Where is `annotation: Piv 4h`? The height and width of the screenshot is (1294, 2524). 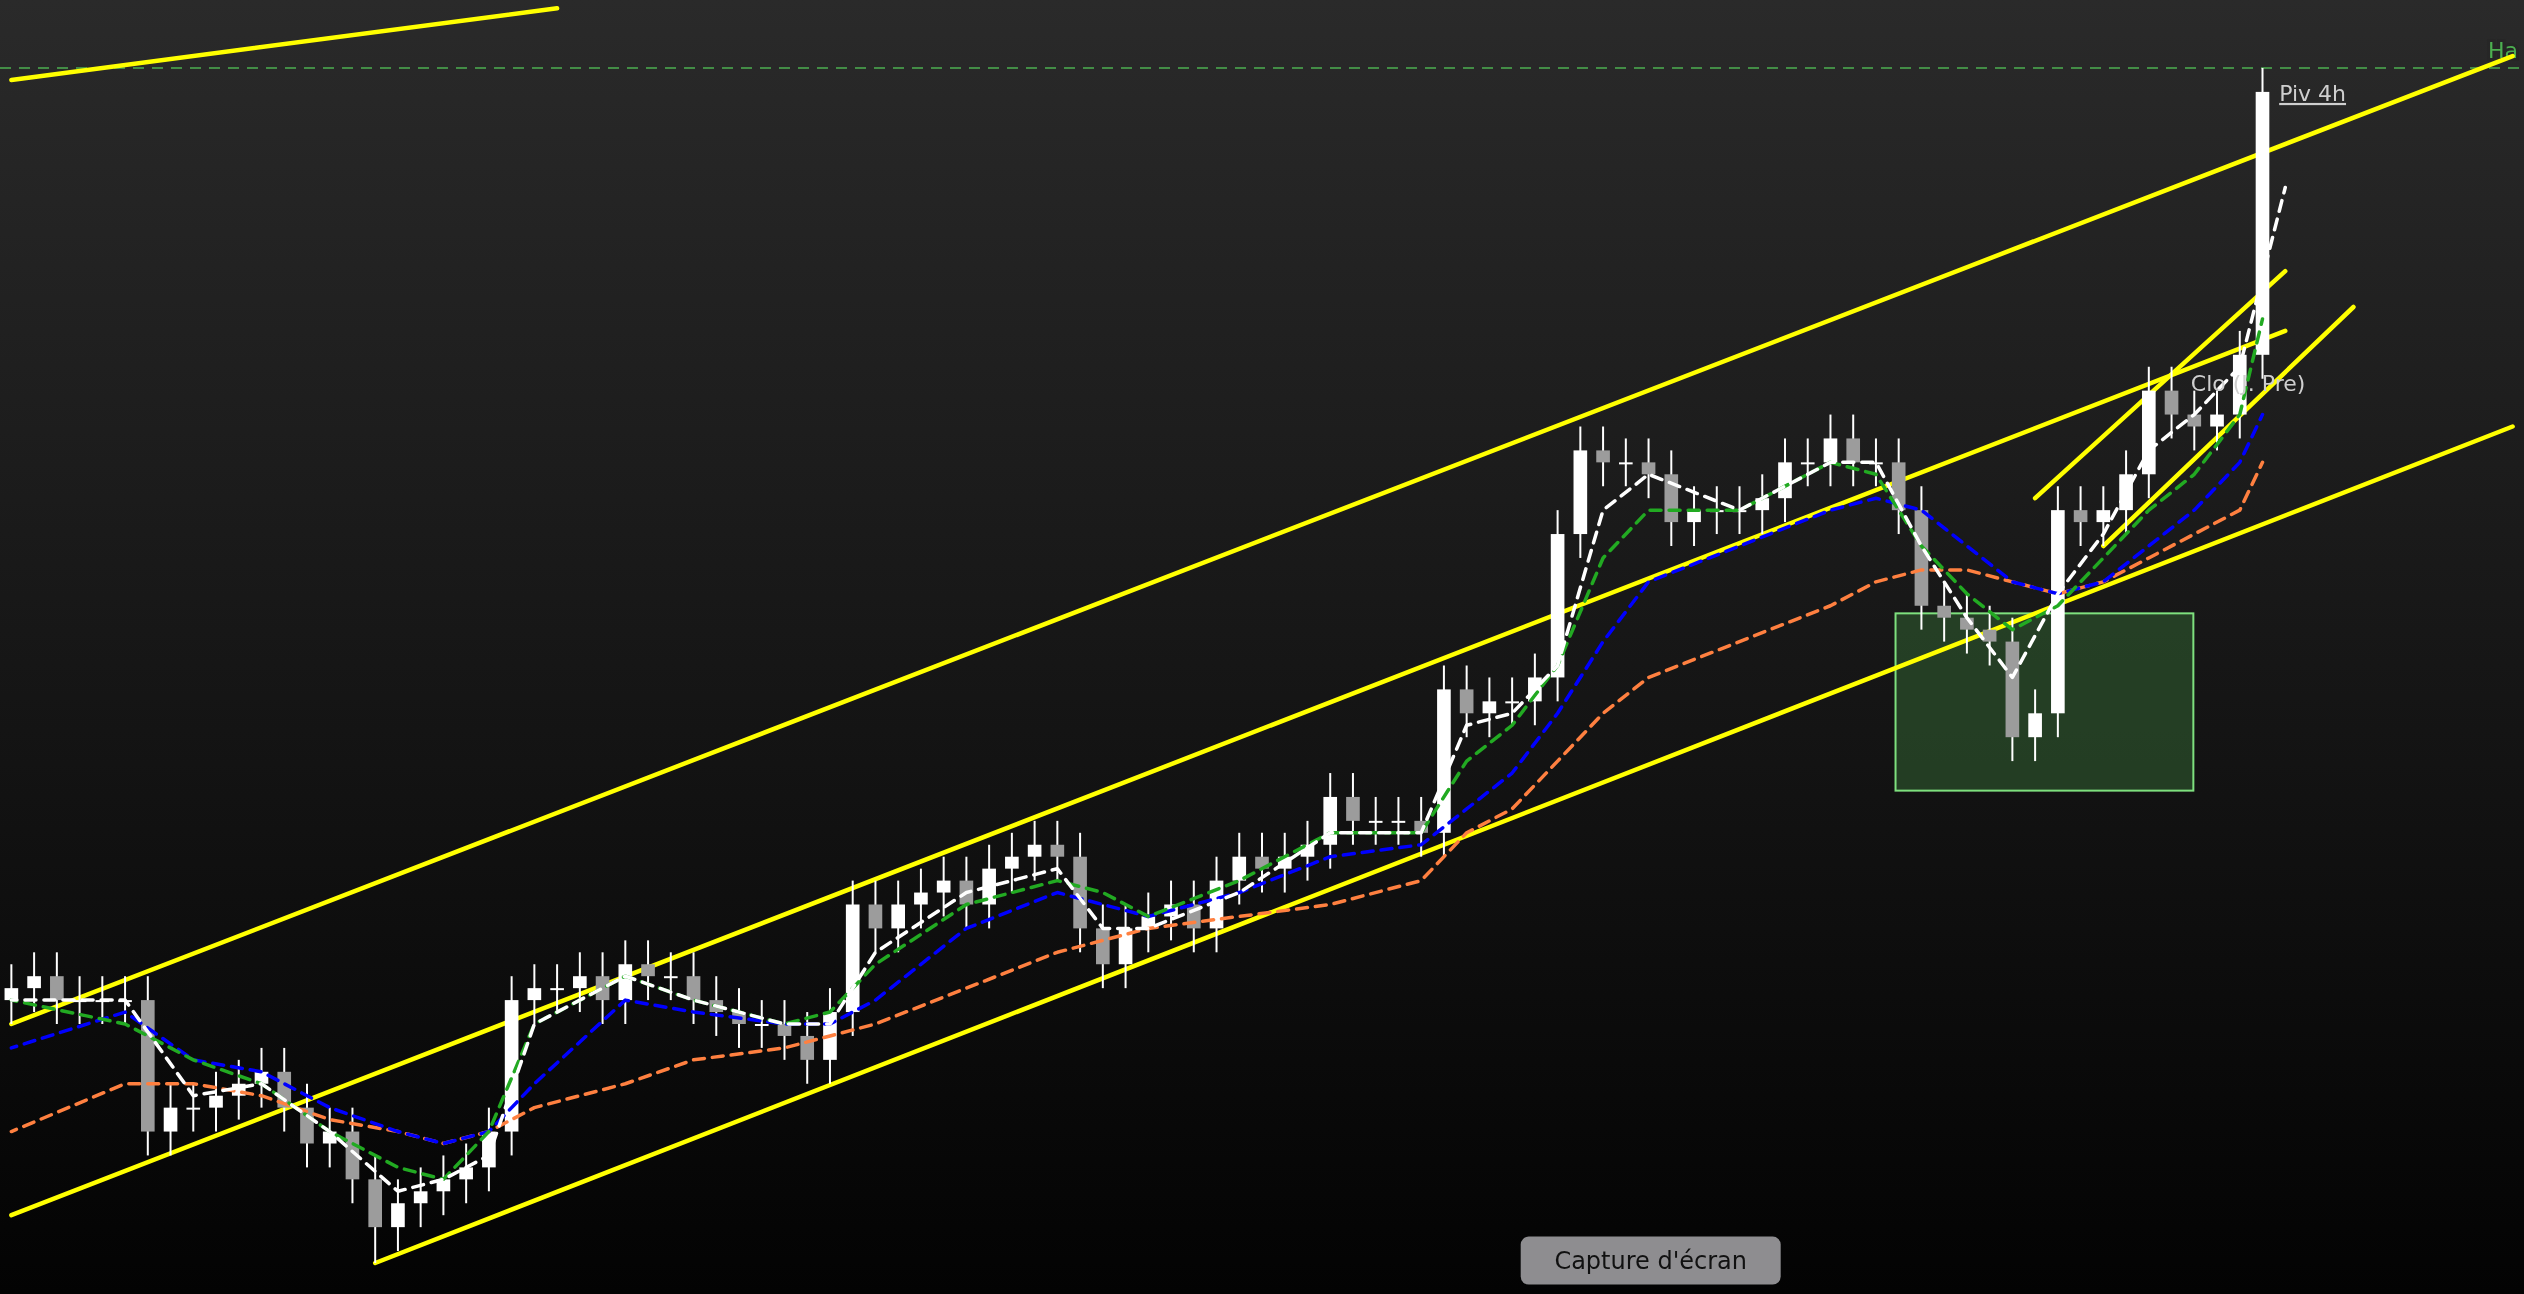 annotation: Piv 4h is located at coordinates (2313, 93).